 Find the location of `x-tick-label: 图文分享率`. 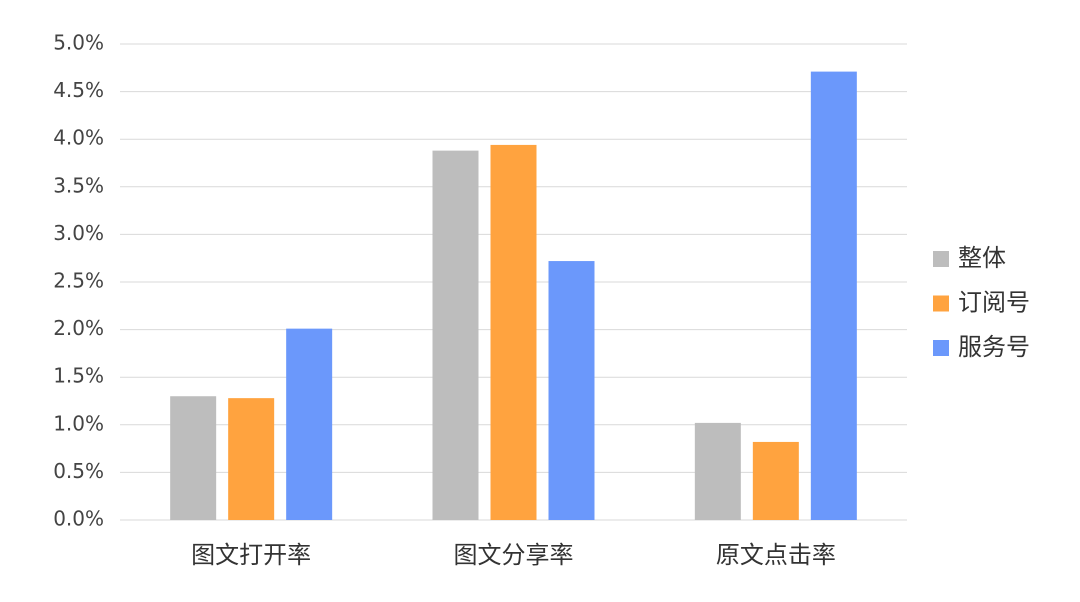

x-tick-label: 图文分享率 is located at coordinates (514, 555).